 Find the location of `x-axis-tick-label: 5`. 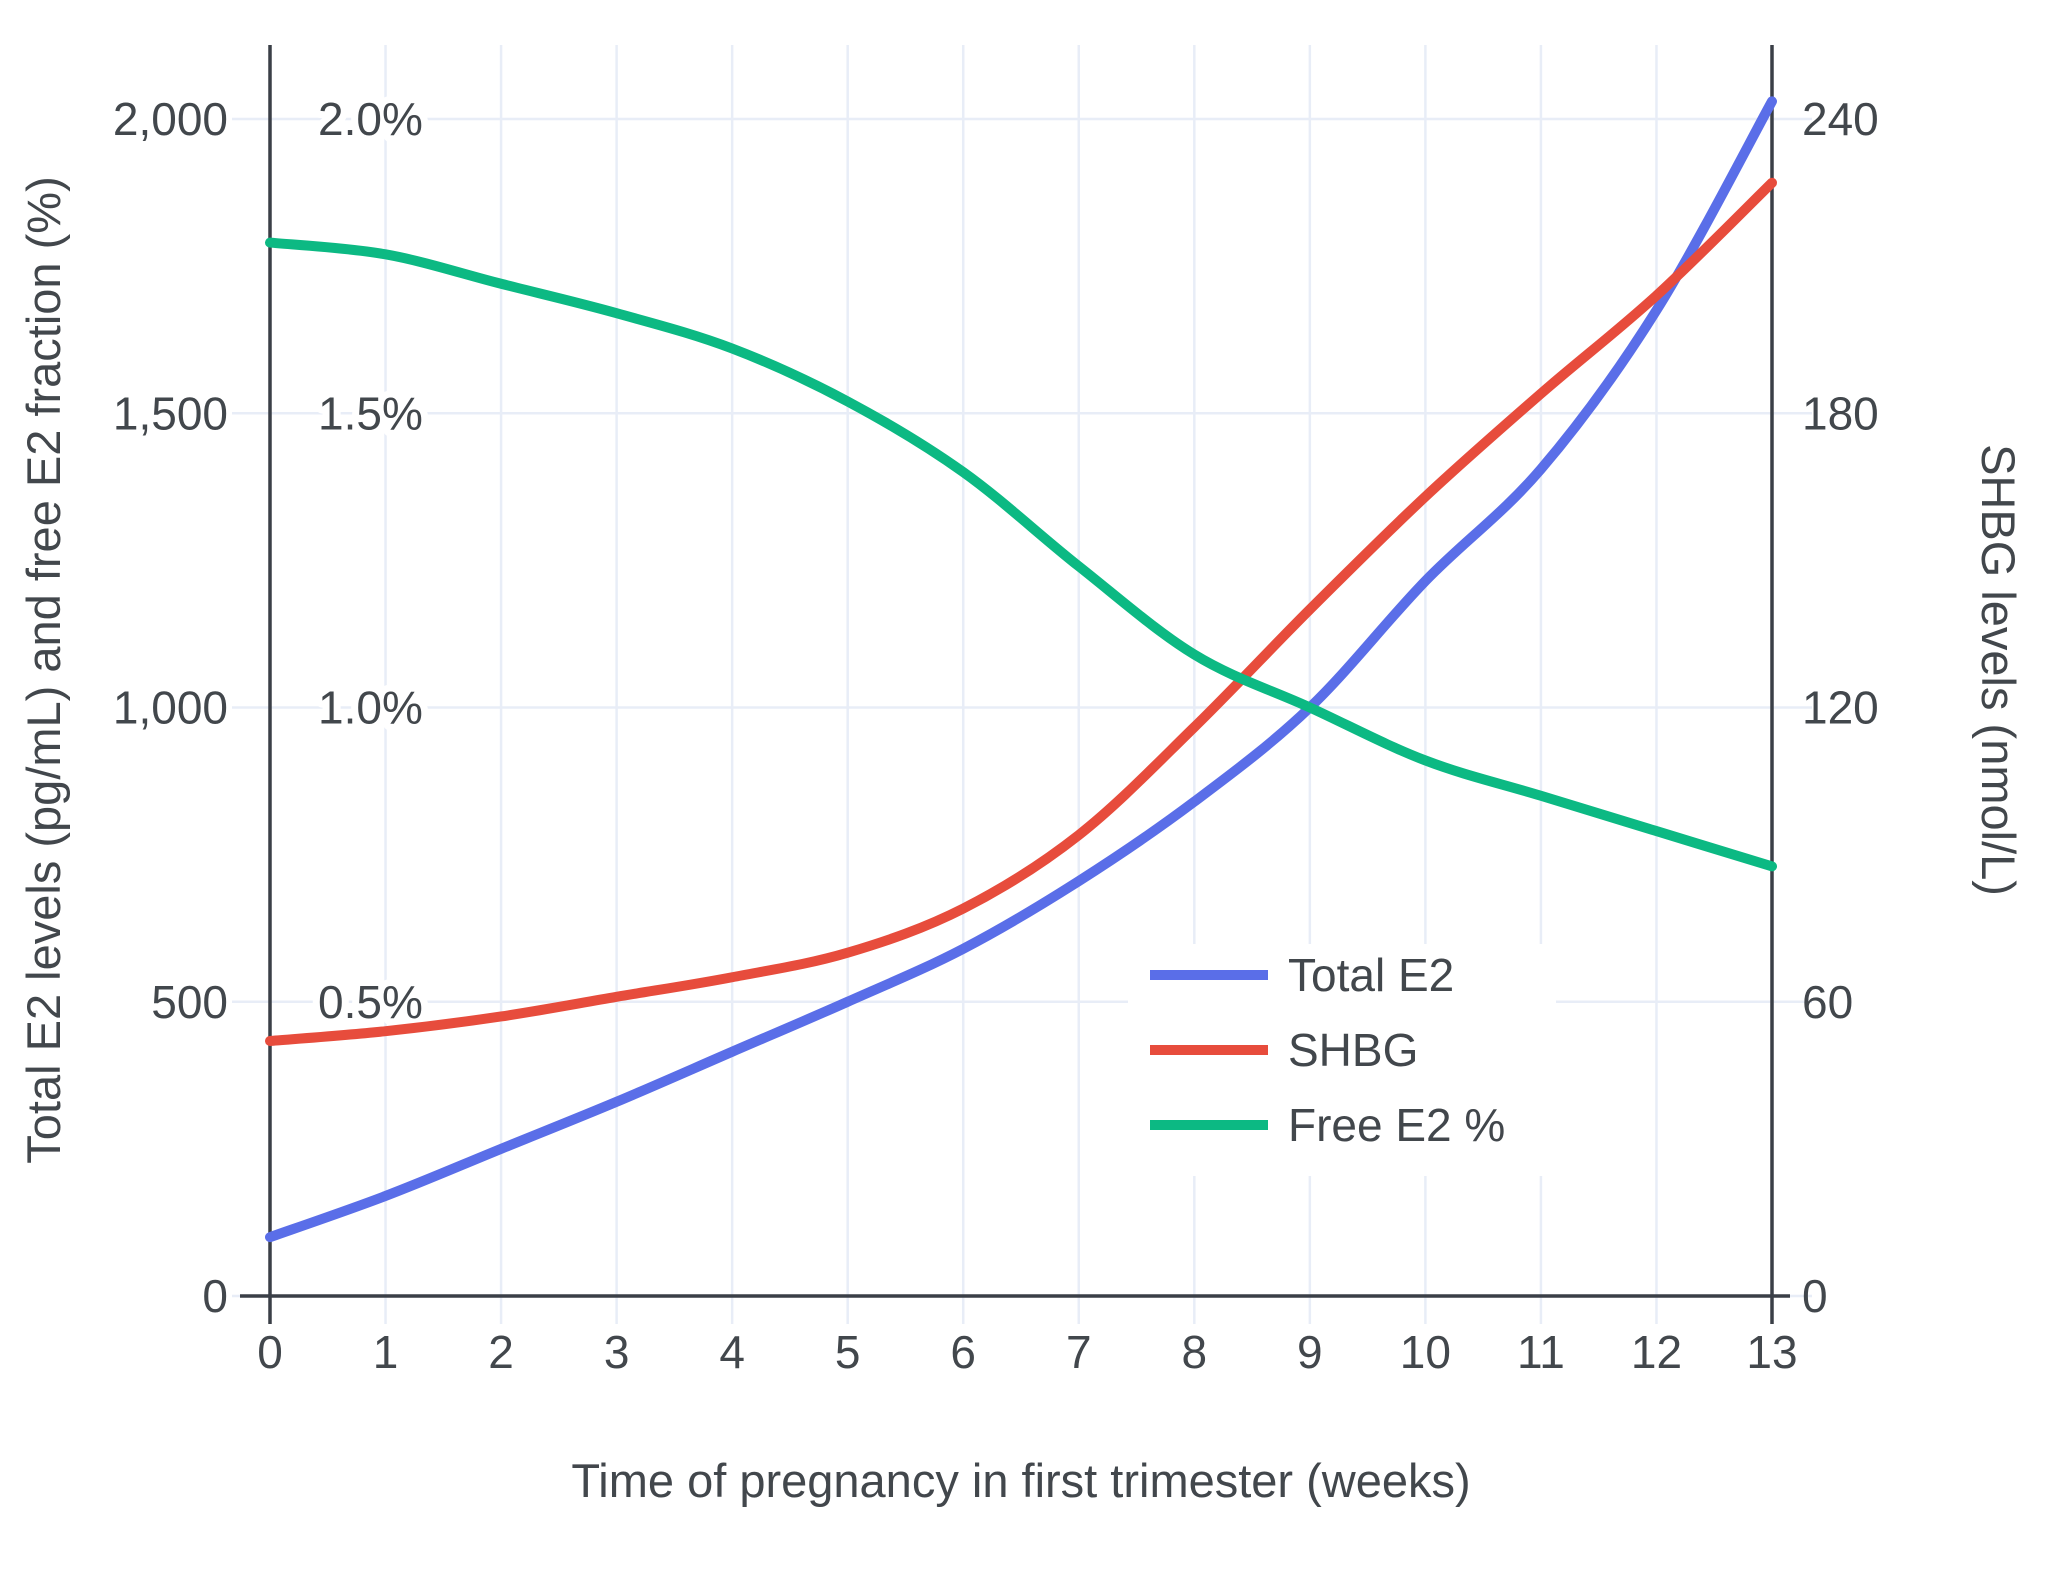

x-axis-tick-label: 5 is located at coordinates (848, 1352).